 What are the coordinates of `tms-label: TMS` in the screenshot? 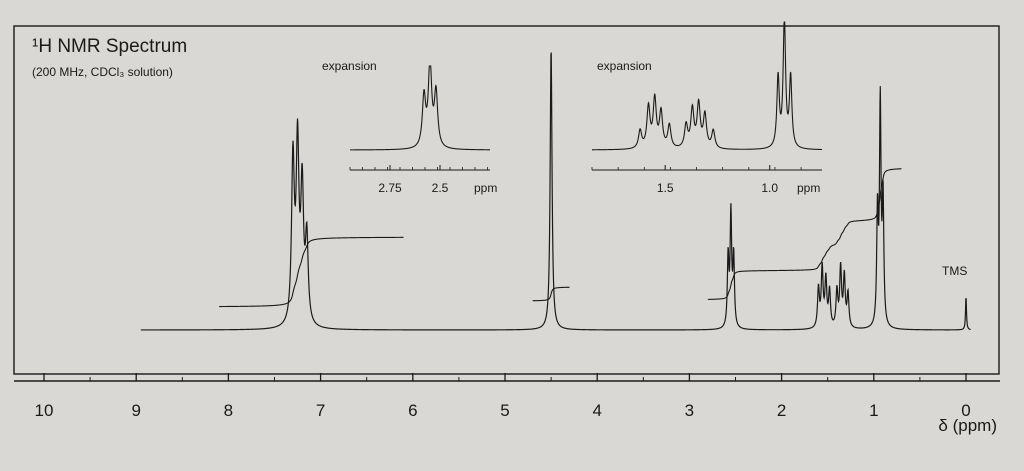 It's located at (954, 271).